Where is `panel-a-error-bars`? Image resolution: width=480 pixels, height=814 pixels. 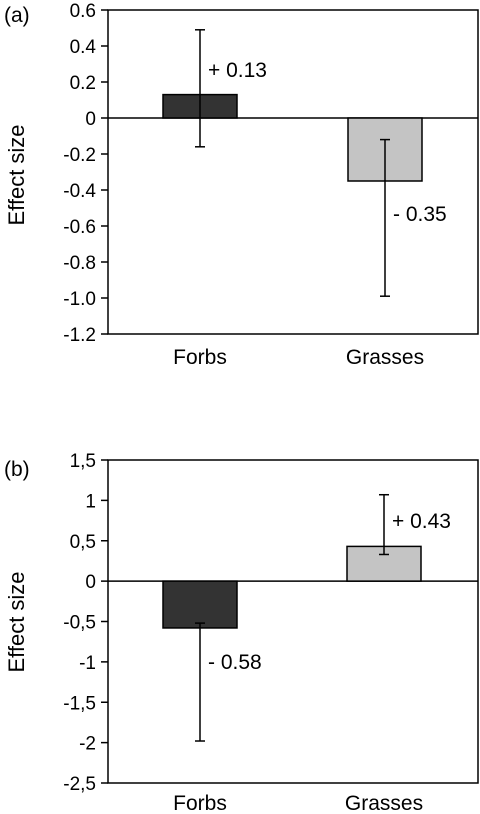 panel-a-error-bars is located at coordinates (292, 163).